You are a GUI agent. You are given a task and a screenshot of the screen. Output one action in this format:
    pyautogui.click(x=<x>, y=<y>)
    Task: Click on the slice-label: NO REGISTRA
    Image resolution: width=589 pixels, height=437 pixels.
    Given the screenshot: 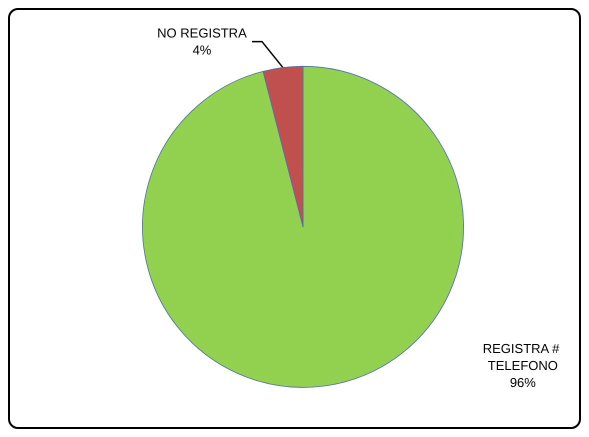 What is the action you would take?
    pyautogui.click(x=202, y=33)
    